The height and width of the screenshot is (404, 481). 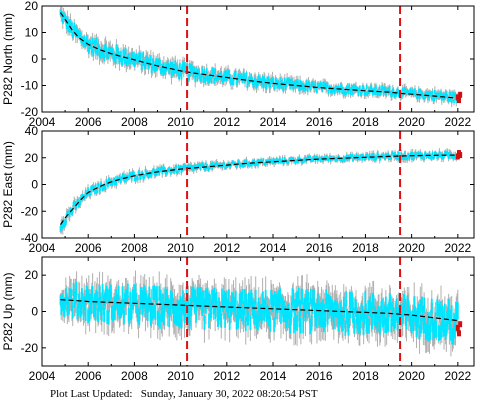 What do you see at coordinates (226, 122) in the screenshot?
I see `x-tick-label: 2012` at bounding box center [226, 122].